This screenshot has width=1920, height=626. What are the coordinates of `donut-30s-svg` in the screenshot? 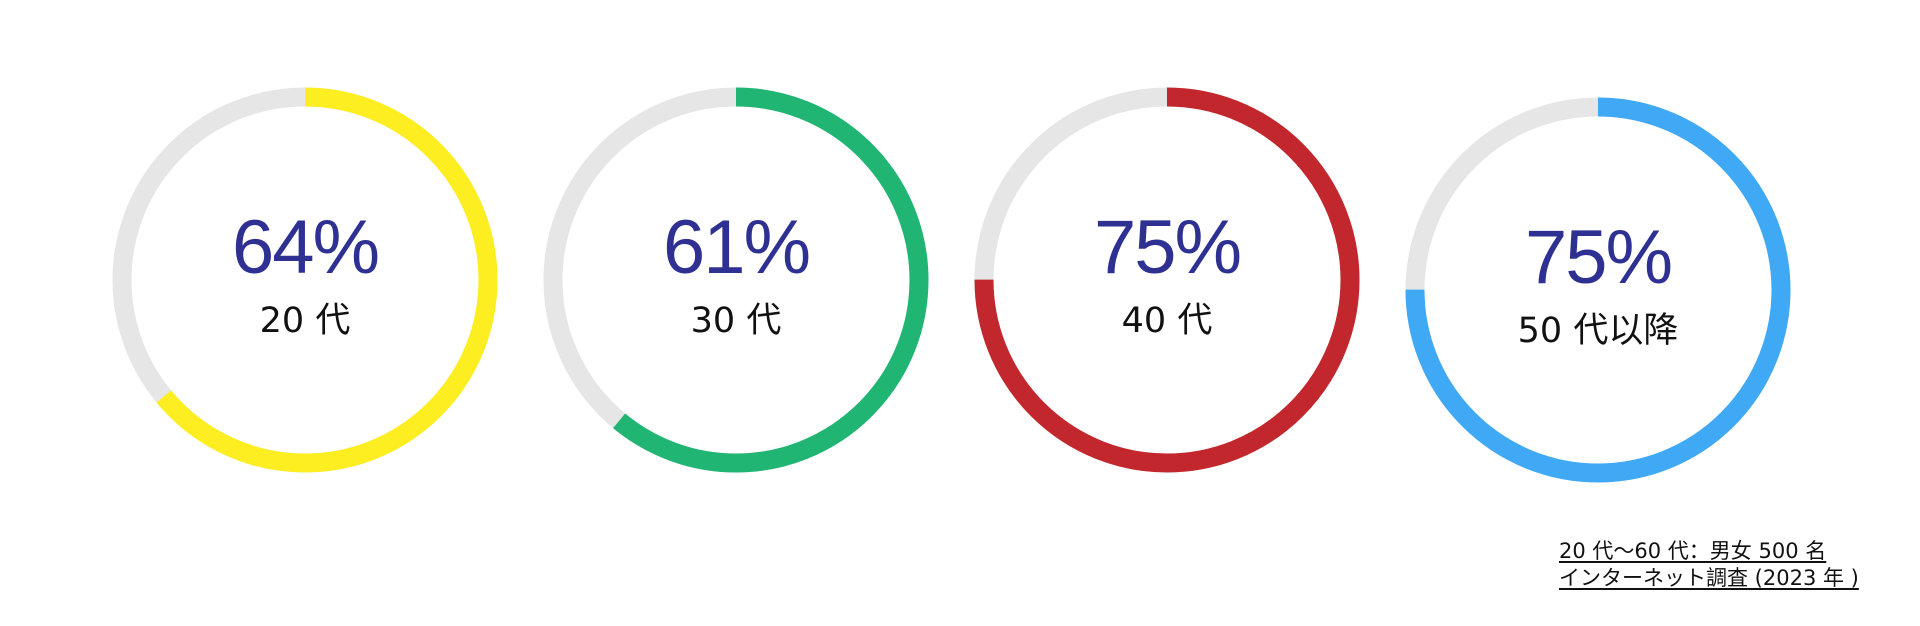 It's located at (736, 280).